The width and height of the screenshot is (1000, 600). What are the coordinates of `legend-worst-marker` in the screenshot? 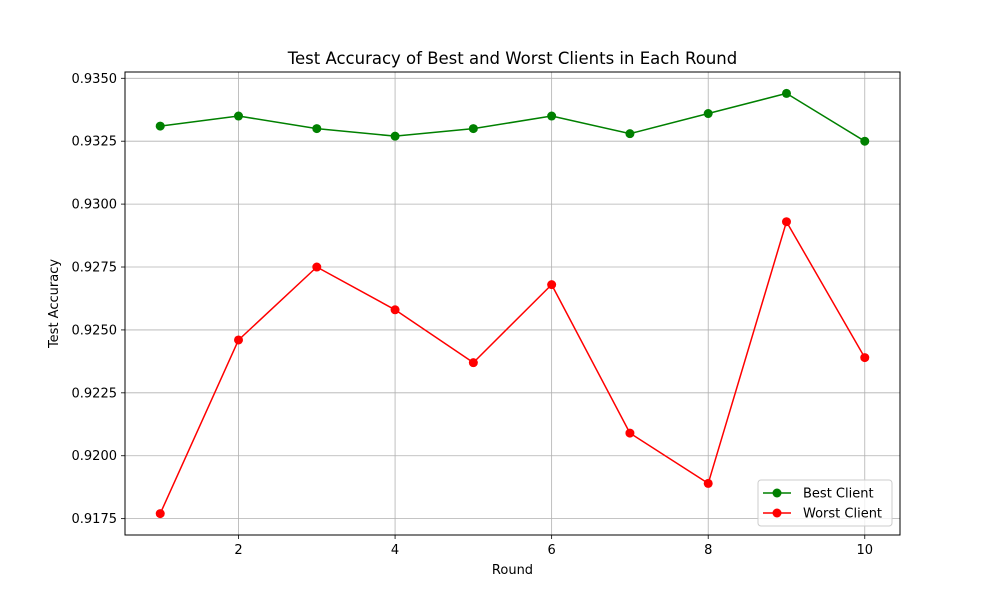 It's located at (777, 513).